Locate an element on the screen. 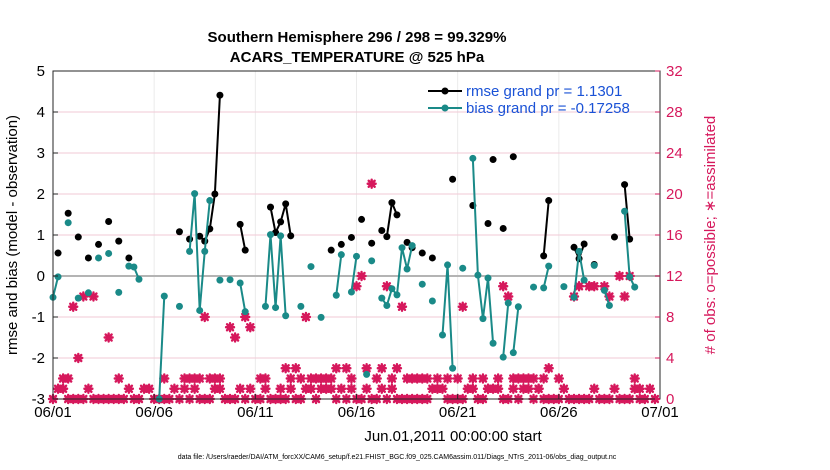 The width and height of the screenshot is (830, 470). legend-marker-bias is located at coordinates (445, 108).